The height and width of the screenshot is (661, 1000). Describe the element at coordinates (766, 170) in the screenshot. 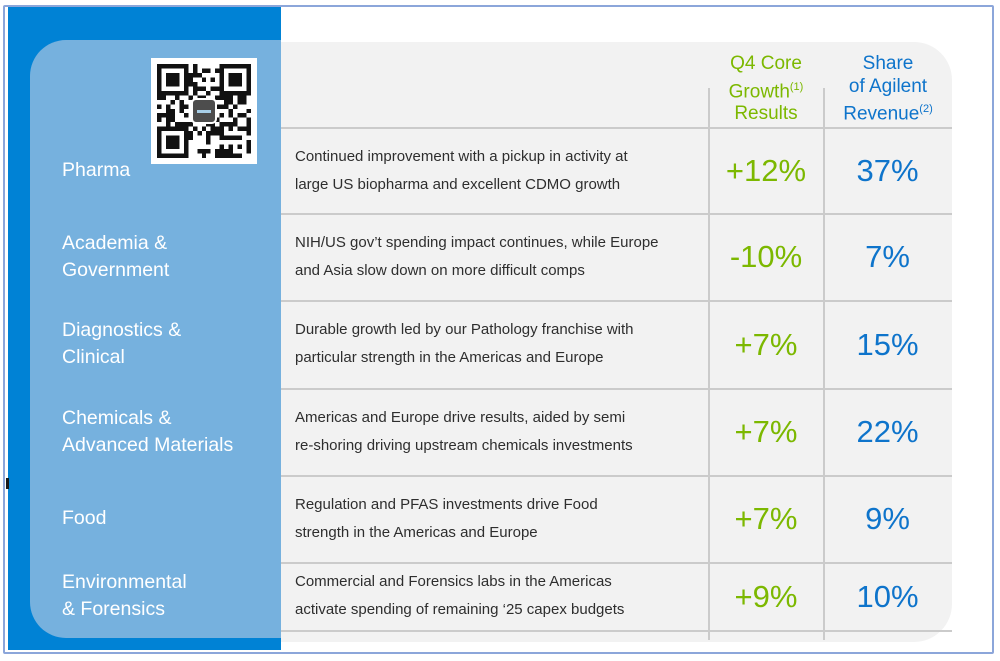

I see `growth-value: +12%` at that location.